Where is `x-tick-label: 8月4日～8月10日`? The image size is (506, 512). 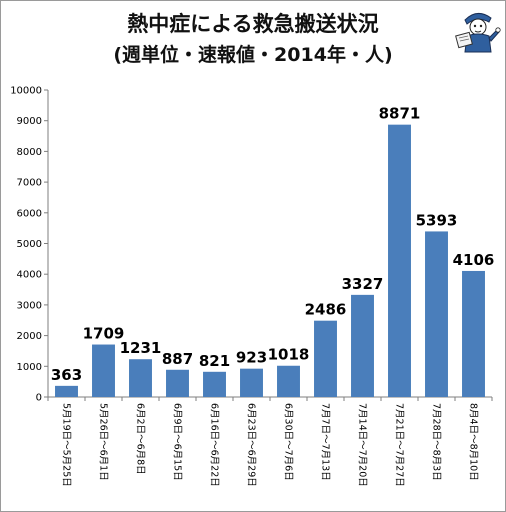
x-tick-label: 8月4日～8月10日 is located at coordinates (473, 442).